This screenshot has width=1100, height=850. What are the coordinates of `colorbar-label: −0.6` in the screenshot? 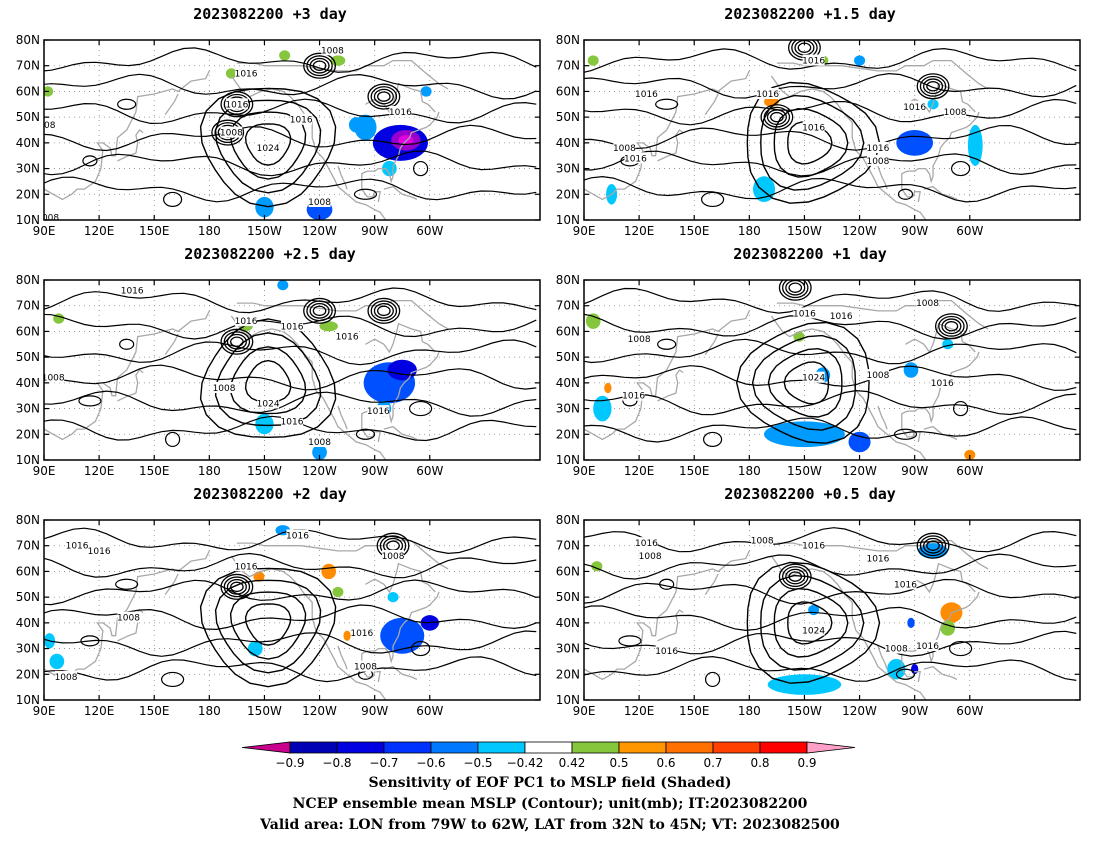 It's located at (430, 763).